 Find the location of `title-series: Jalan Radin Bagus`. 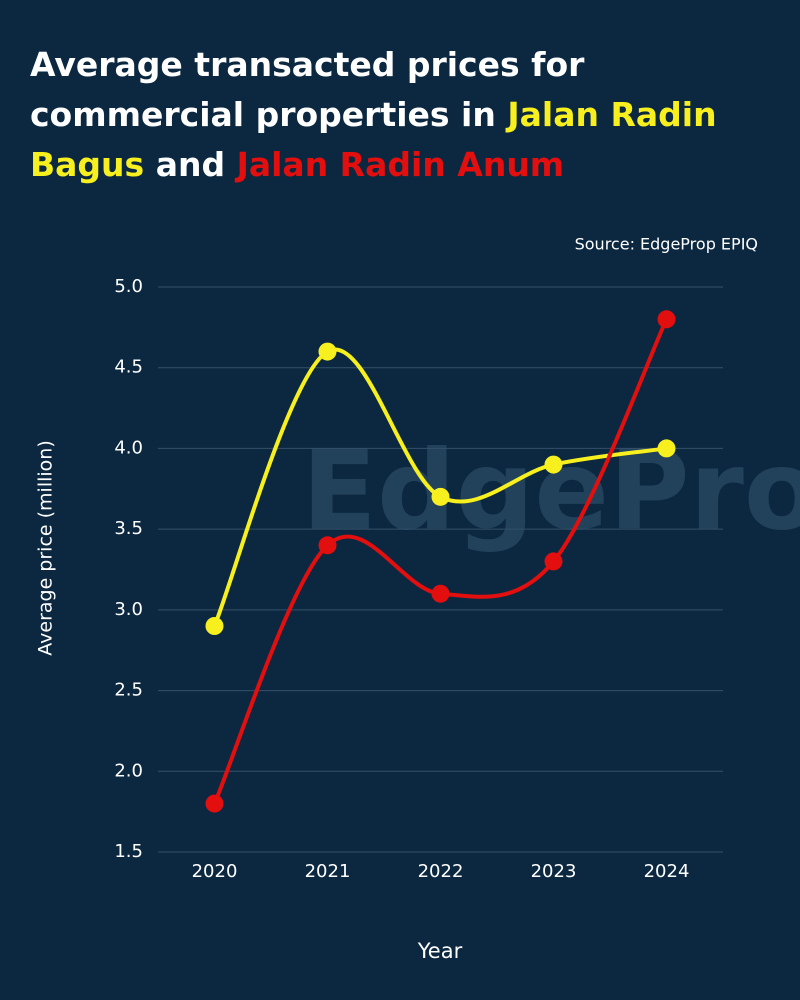

title-series: Jalan Radin Bagus is located at coordinates (373, 139).